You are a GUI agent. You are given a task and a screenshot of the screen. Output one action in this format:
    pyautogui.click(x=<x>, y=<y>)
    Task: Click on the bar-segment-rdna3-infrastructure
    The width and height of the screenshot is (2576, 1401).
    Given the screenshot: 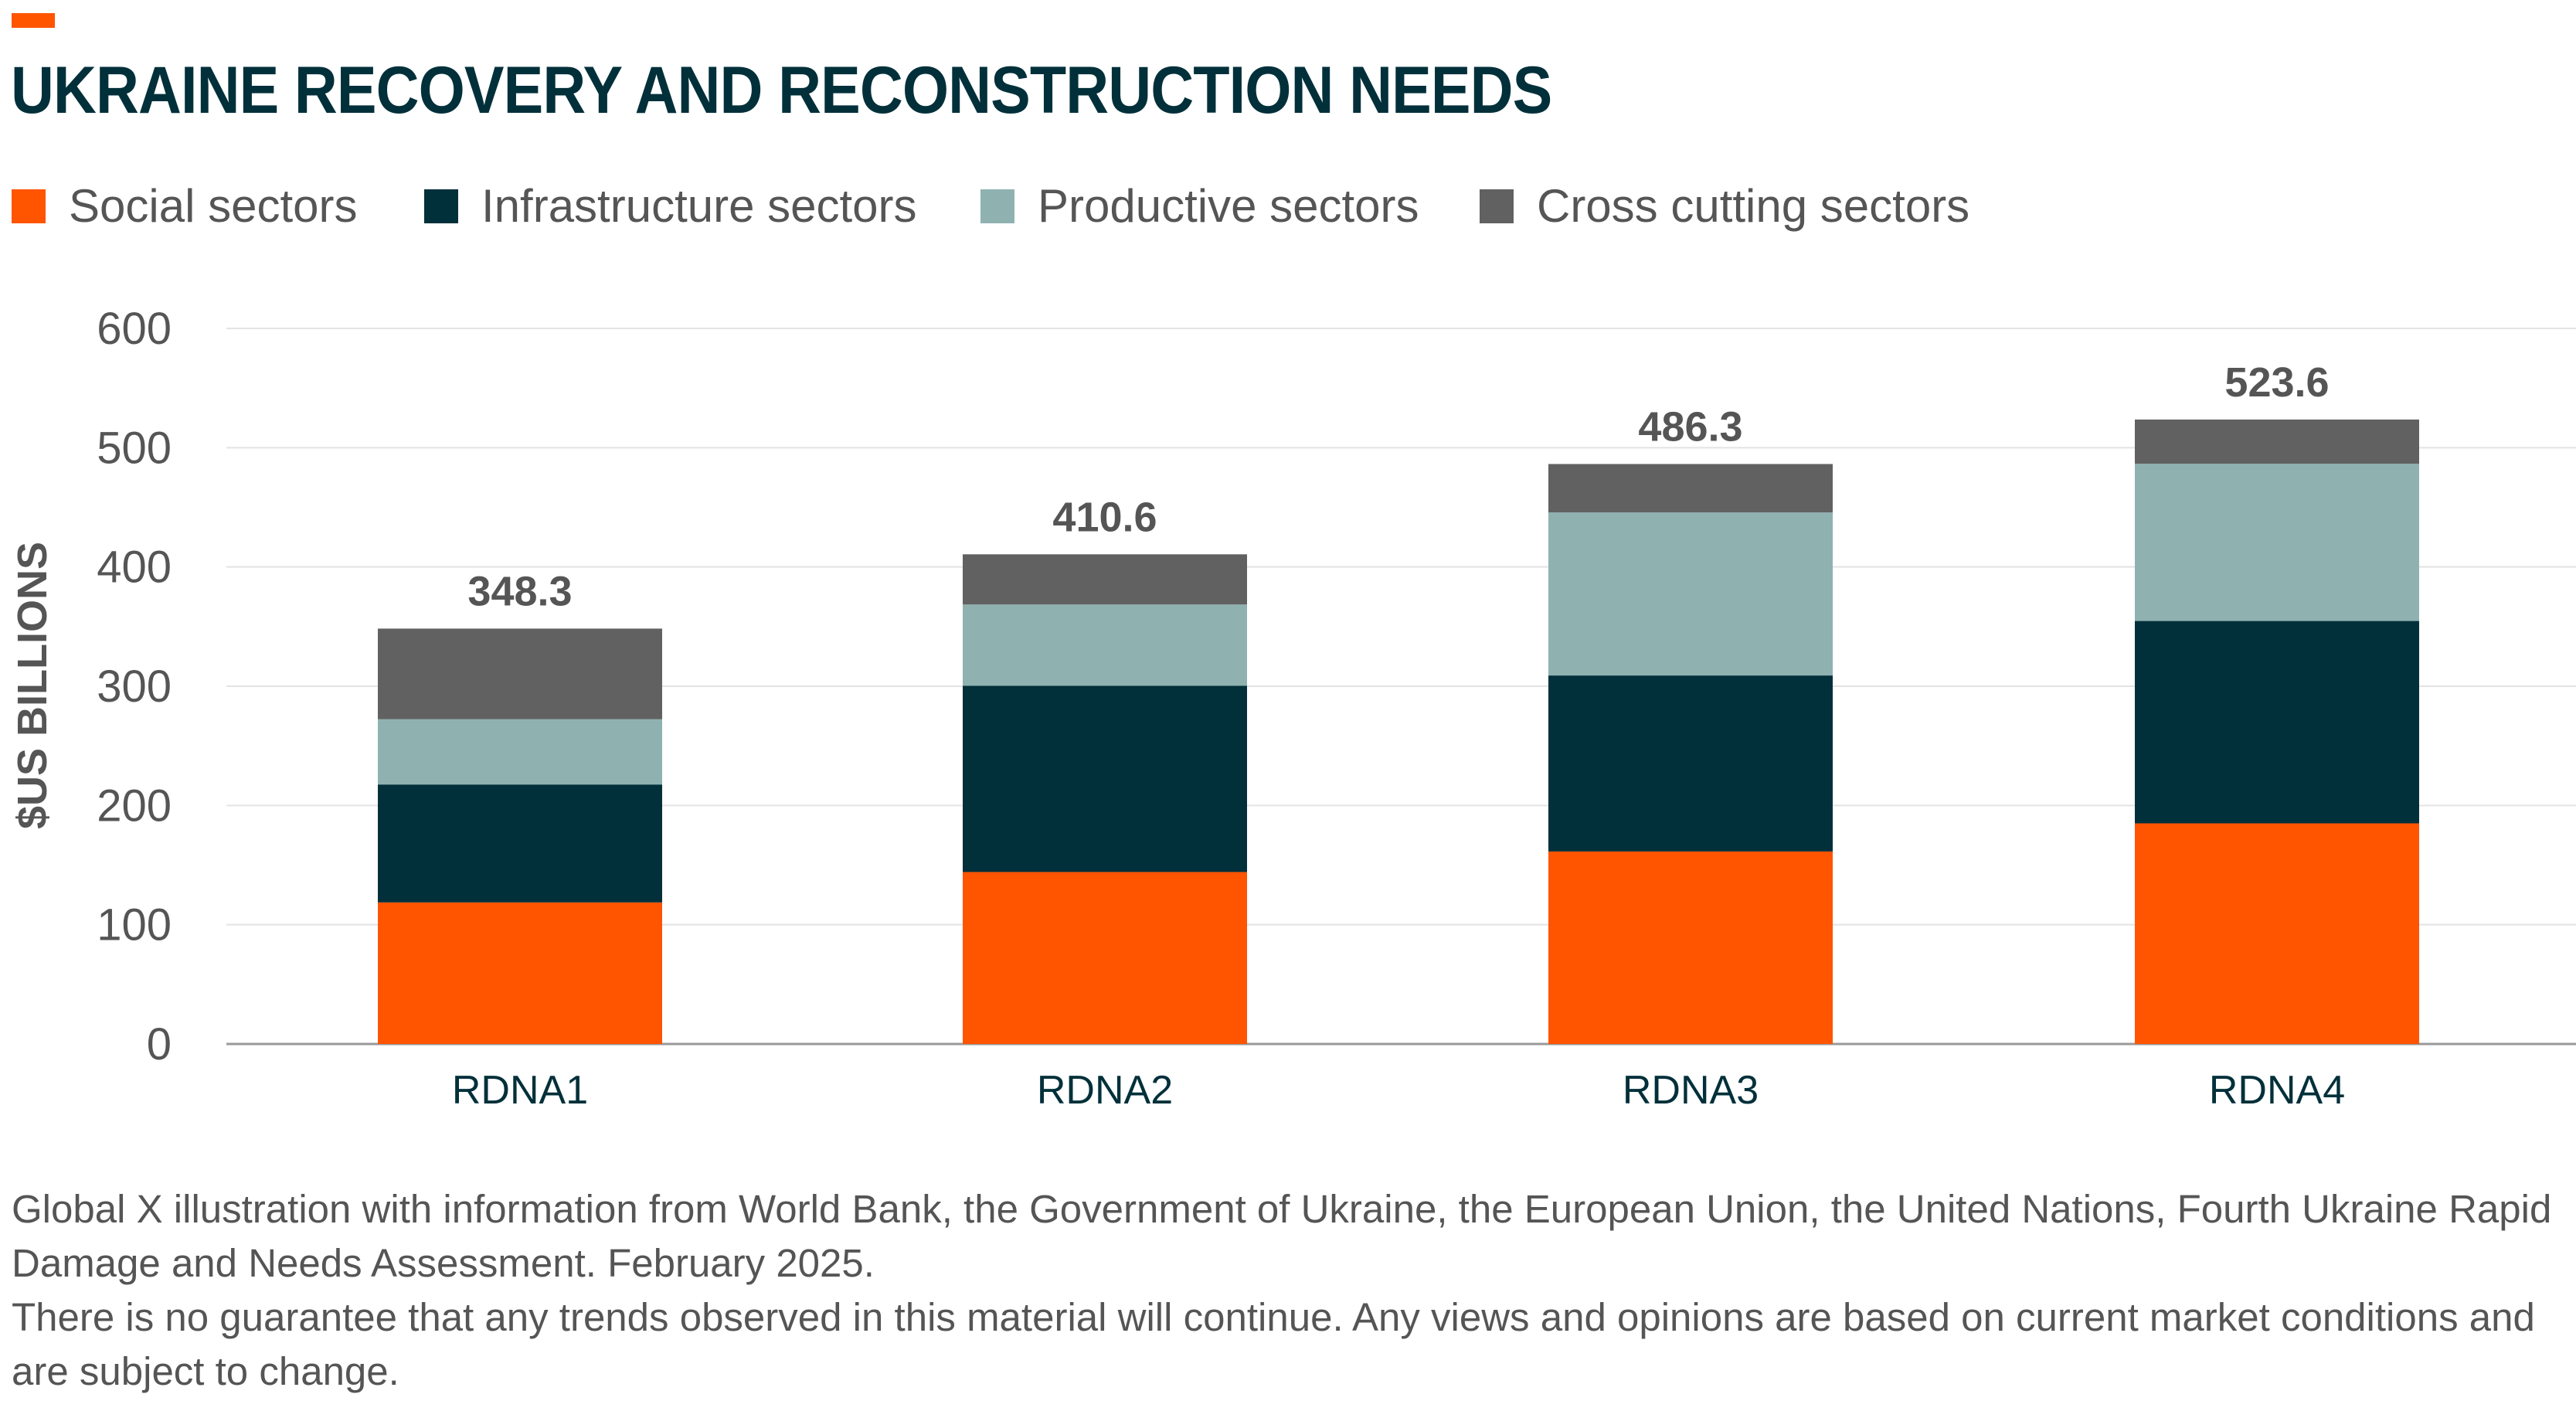 What is the action you would take?
    pyautogui.click(x=1690, y=763)
    